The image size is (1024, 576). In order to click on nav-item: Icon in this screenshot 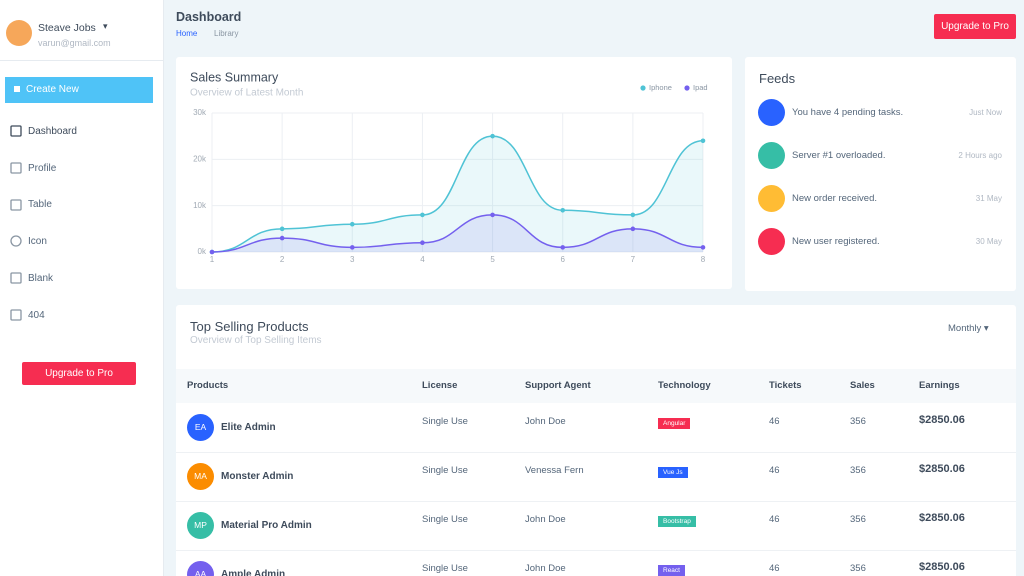, I will do `click(28, 242)`.